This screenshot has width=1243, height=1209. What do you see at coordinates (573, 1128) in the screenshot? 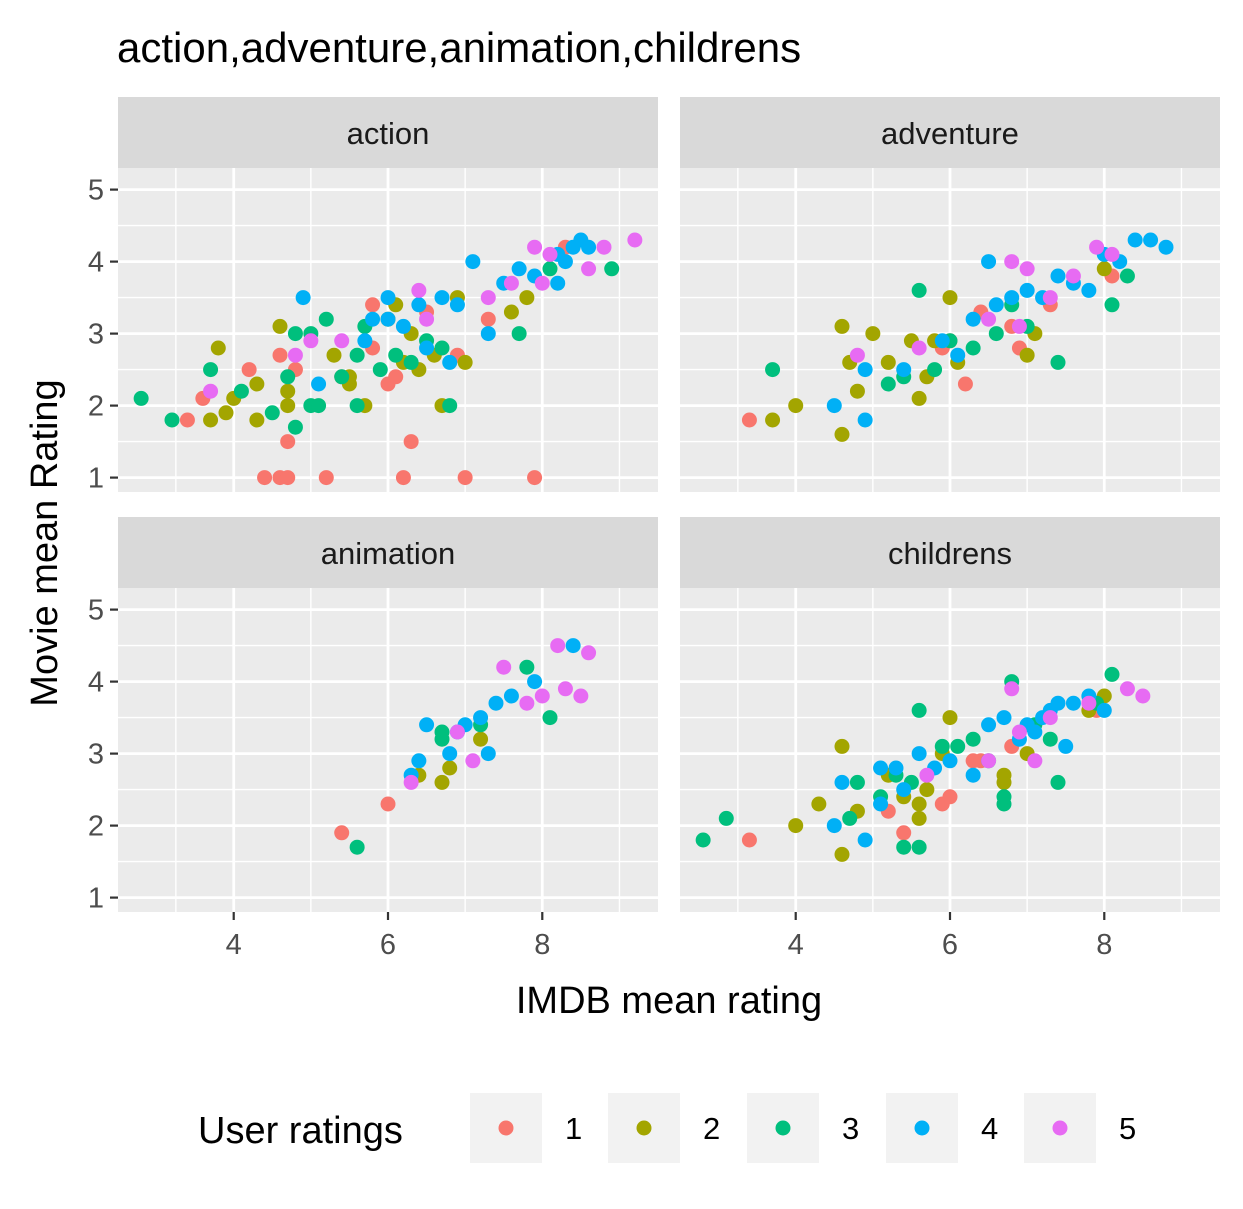
I see `legend-label: 1` at bounding box center [573, 1128].